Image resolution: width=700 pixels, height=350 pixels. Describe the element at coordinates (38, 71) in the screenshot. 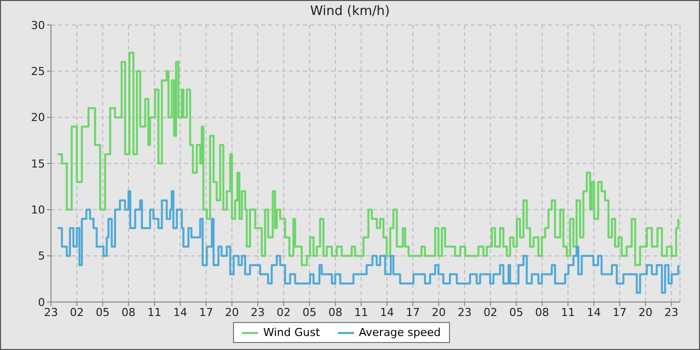

I see `y-tick-label: 25` at that location.